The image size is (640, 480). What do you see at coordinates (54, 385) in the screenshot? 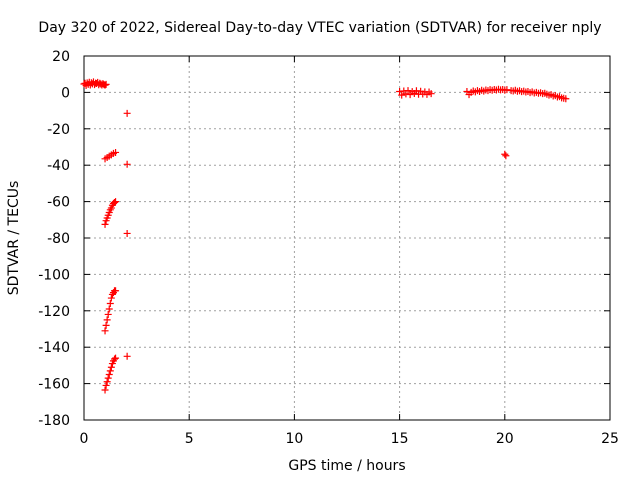
I see `y-tick-label: -160` at bounding box center [54, 385].